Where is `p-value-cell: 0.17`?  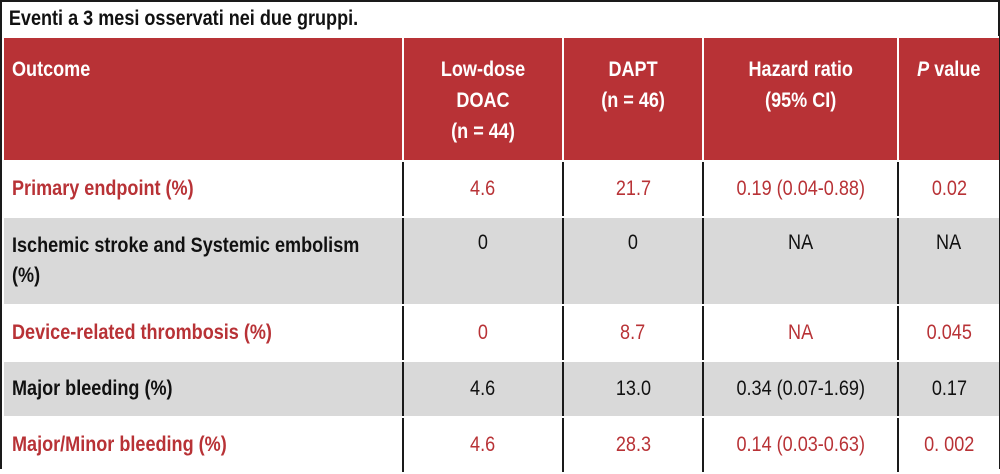 p-value-cell: 0.17 is located at coordinates (948, 389).